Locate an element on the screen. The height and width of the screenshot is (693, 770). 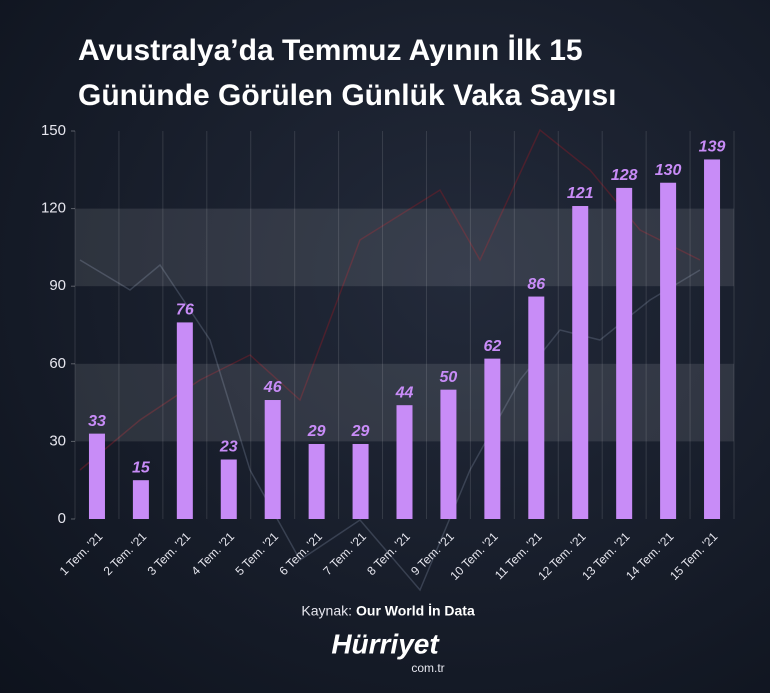
y-tick-label: 60 is located at coordinates (57, 363).